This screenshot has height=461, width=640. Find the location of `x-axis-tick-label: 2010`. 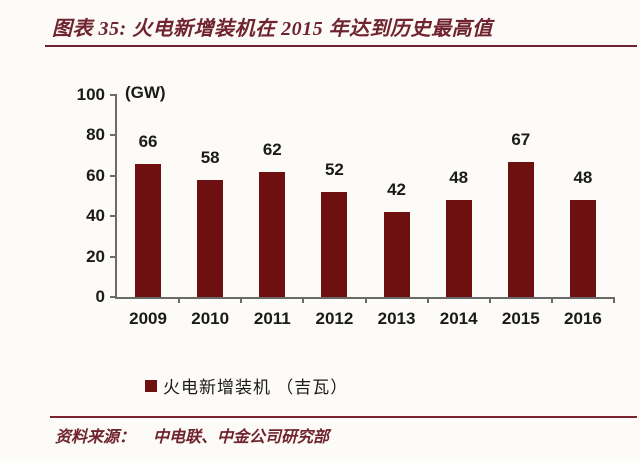

x-axis-tick-label: 2010 is located at coordinates (210, 318).